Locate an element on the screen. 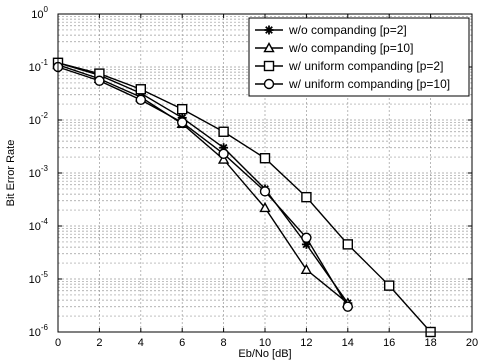 This screenshot has height=363, width=483. legend-box is located at coordinates (359, 57).